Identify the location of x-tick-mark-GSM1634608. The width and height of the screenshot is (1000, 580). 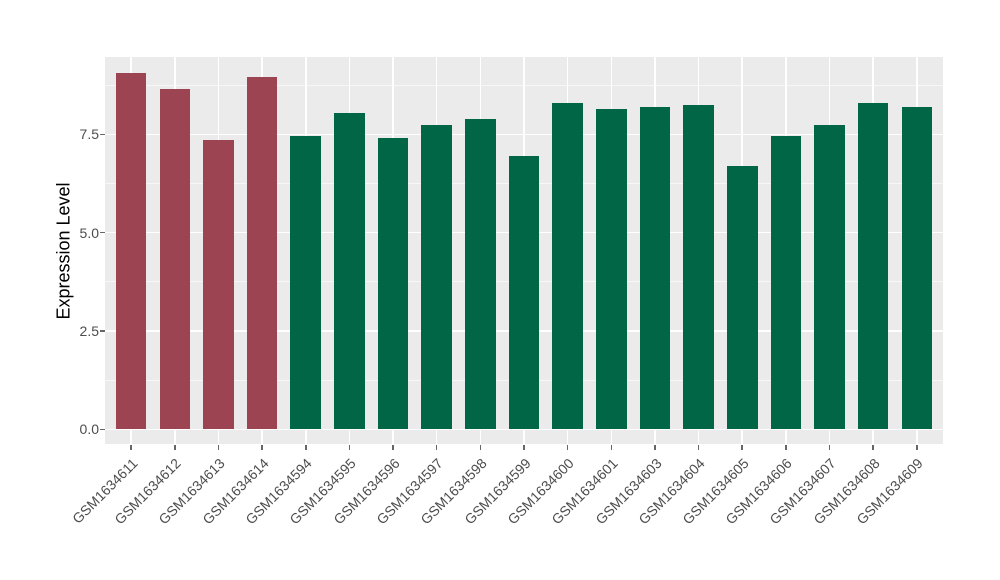
(873, 447).